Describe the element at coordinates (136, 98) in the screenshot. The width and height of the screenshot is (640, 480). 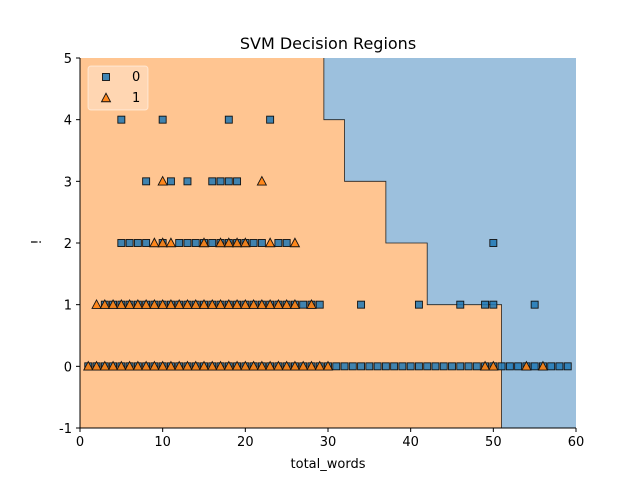
I see `legend-label-class-1: 1` at that location.